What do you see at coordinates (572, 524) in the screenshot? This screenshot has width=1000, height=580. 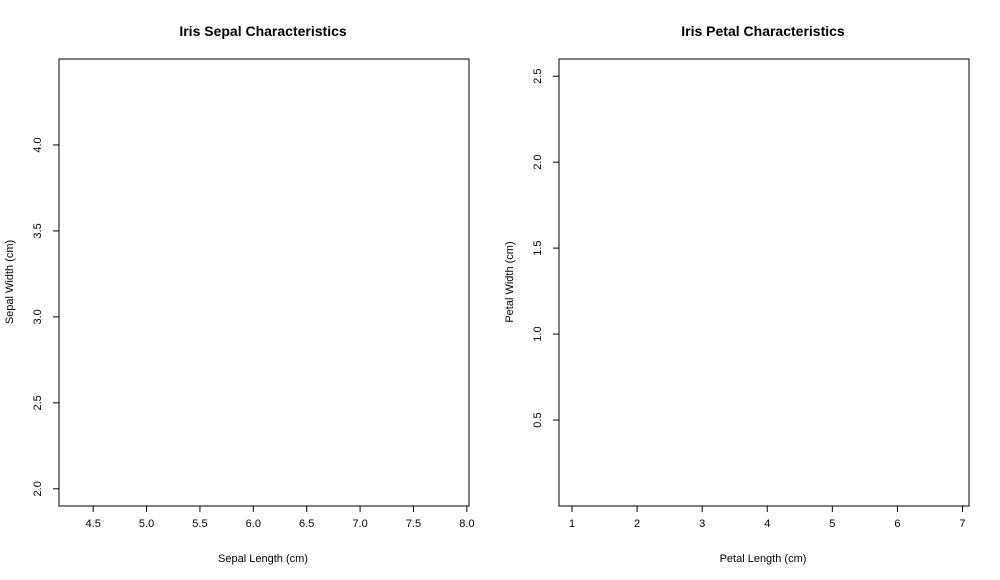 I see `x-tick-label: 1` at bounding box center [572, 524].